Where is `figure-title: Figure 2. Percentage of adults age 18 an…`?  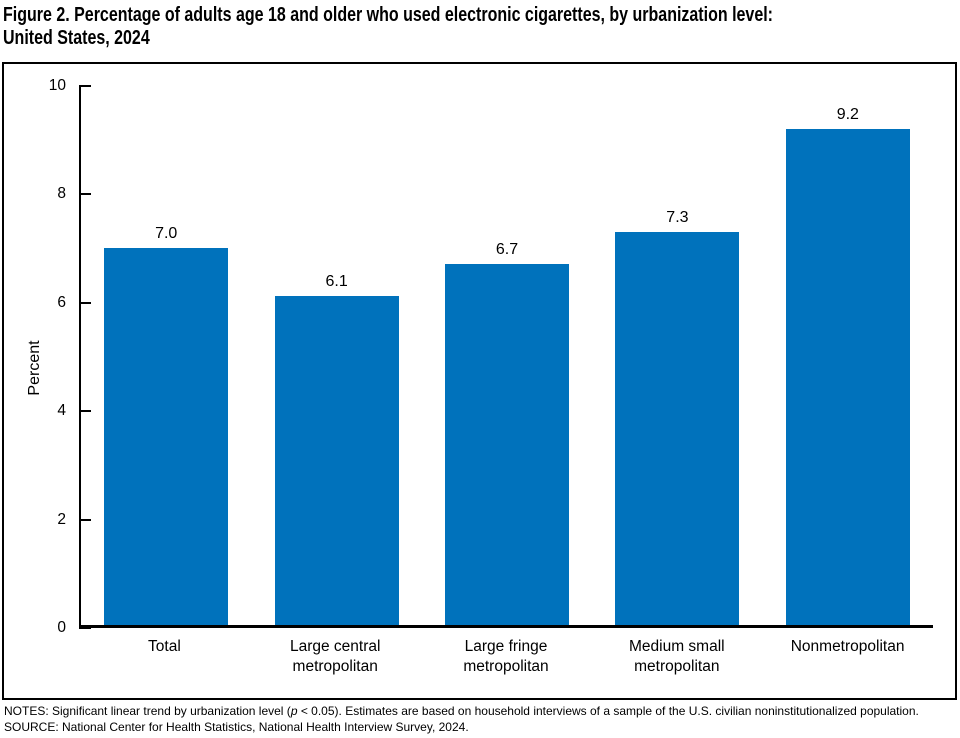 figure-title: Figure 2. Percentage of adults age 18 an… is located at coordinates (388, 27).